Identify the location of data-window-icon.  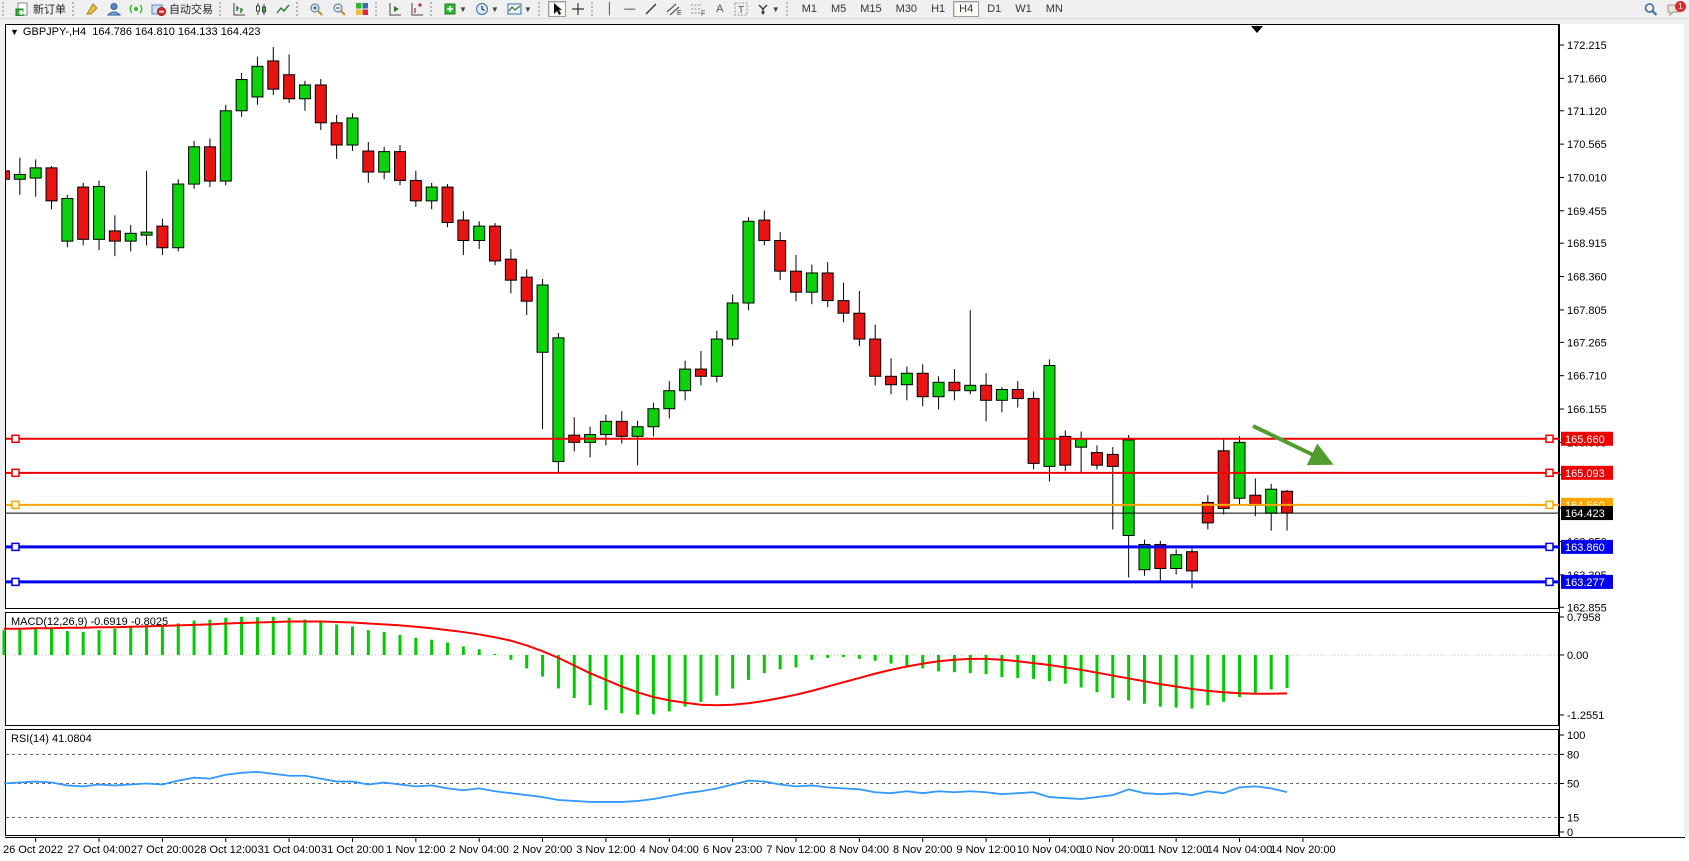
(395, 9).